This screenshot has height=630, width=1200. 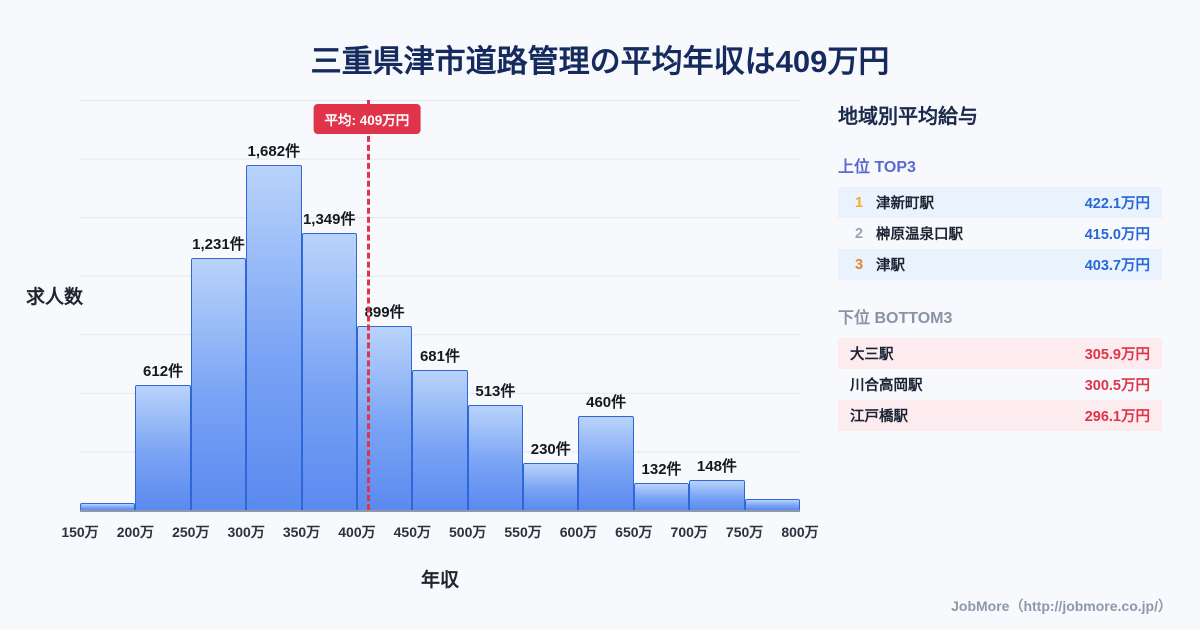 What do you see at coordinates (744, 532) in the screenshot?
I see `x-tick-label: 750万` at bounding box center [744, 532].